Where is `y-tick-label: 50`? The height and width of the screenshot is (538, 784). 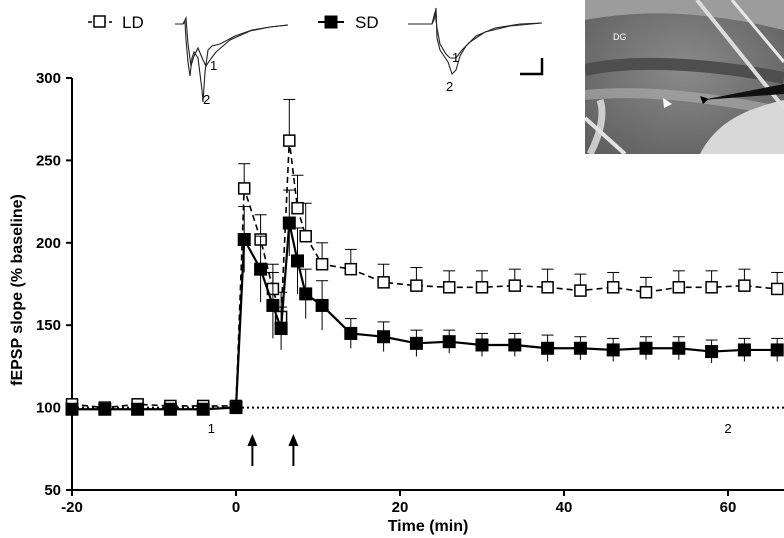
y-tick-label: 50 is located at coordinates (52, 490).